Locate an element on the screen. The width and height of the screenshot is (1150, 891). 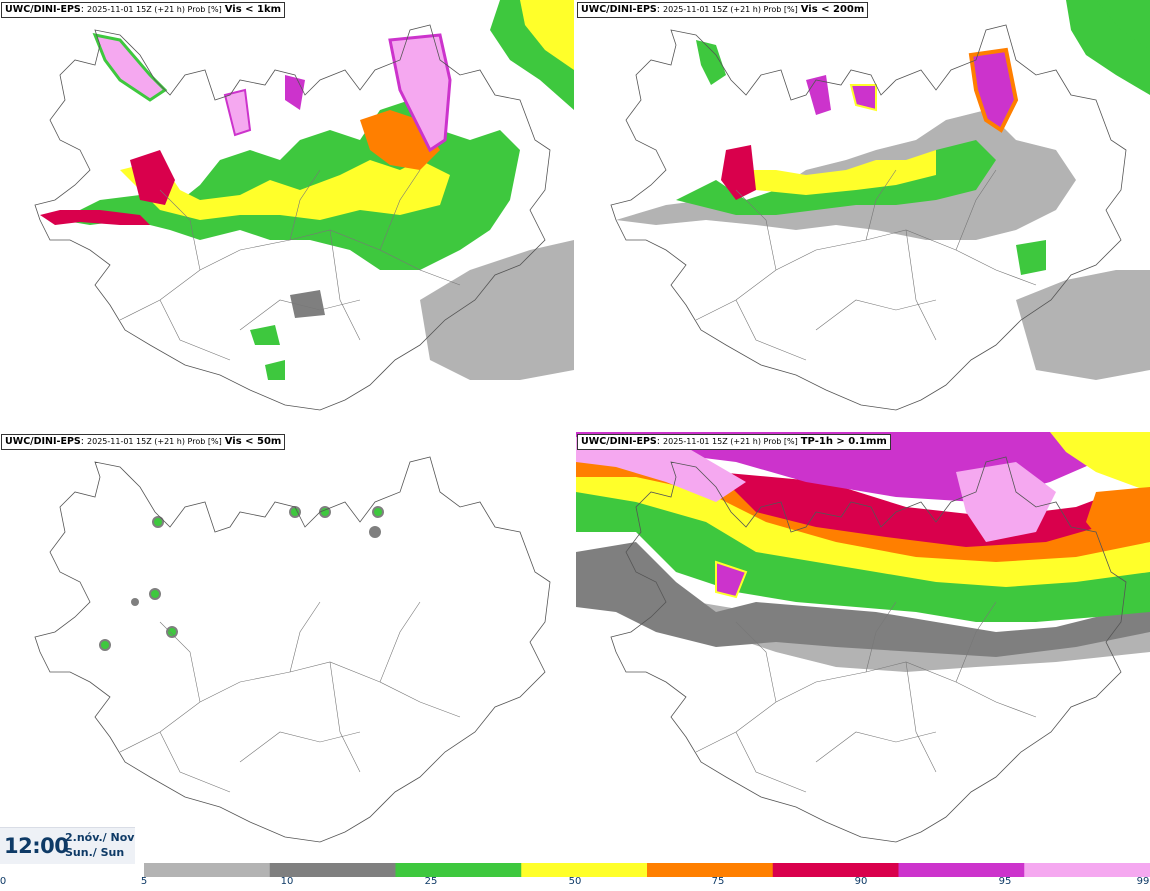
colorbar-ticks: 0 5 10 25 50 75 90 95 99 is located at coordinates (575, 883).